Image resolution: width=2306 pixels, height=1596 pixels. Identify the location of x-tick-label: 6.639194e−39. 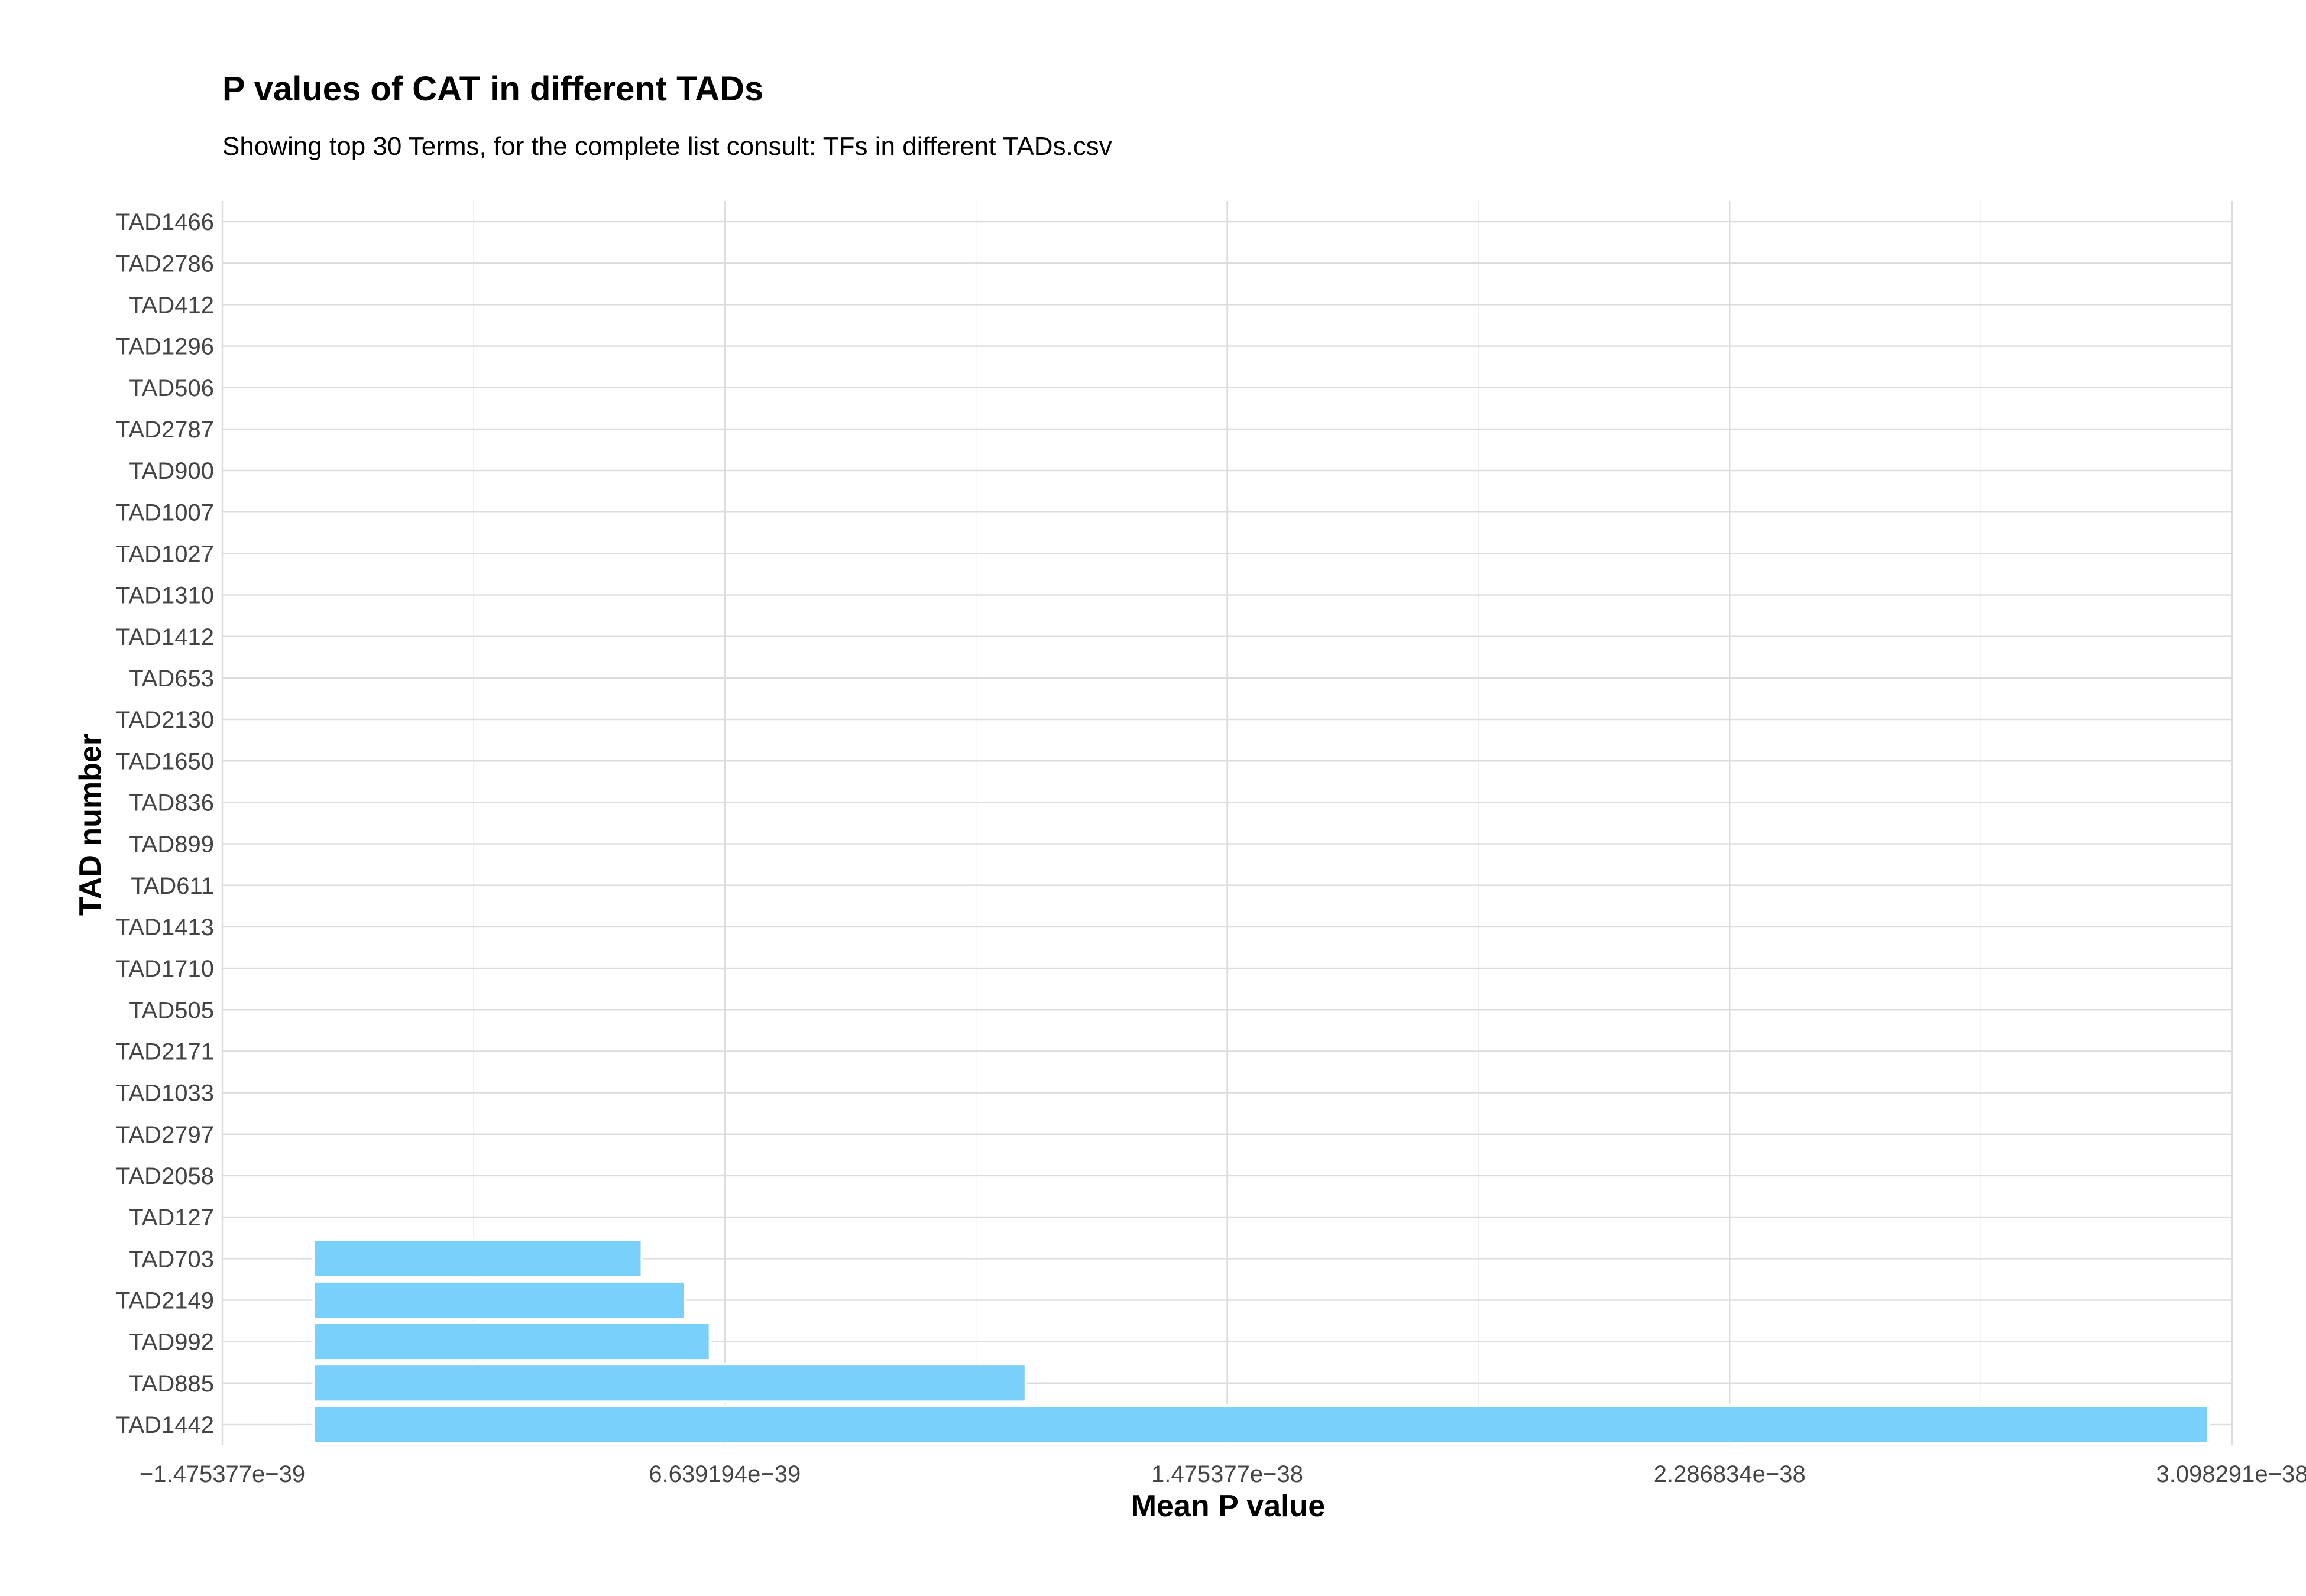
(725, 1474).